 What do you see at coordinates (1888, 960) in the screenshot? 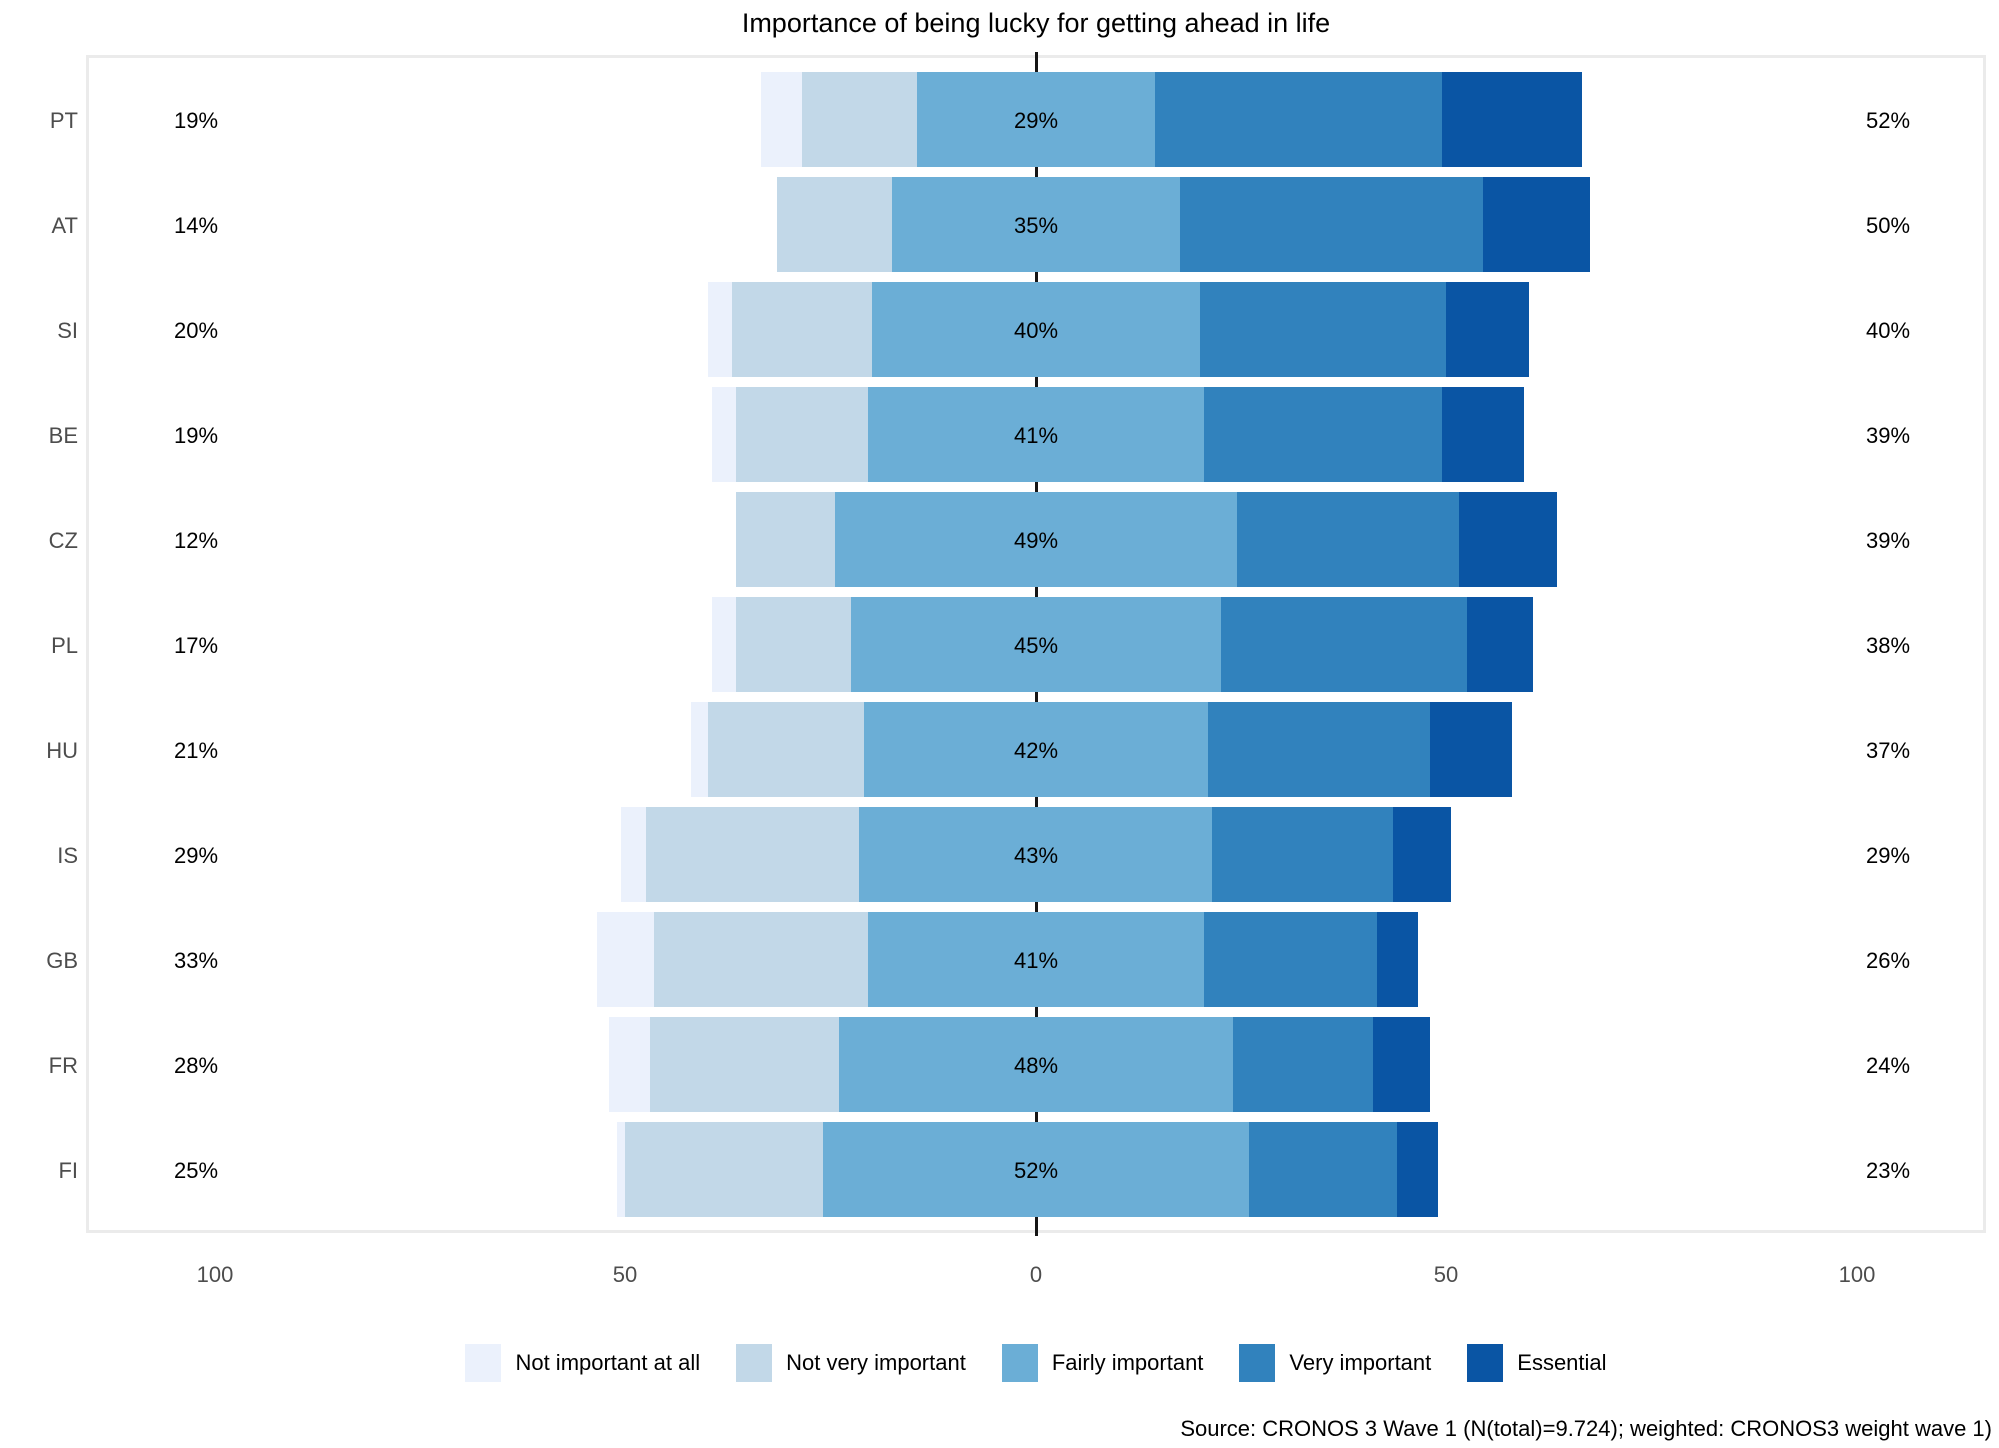
I see `right-total-label: 26%` at bounding box center [1888, 960].